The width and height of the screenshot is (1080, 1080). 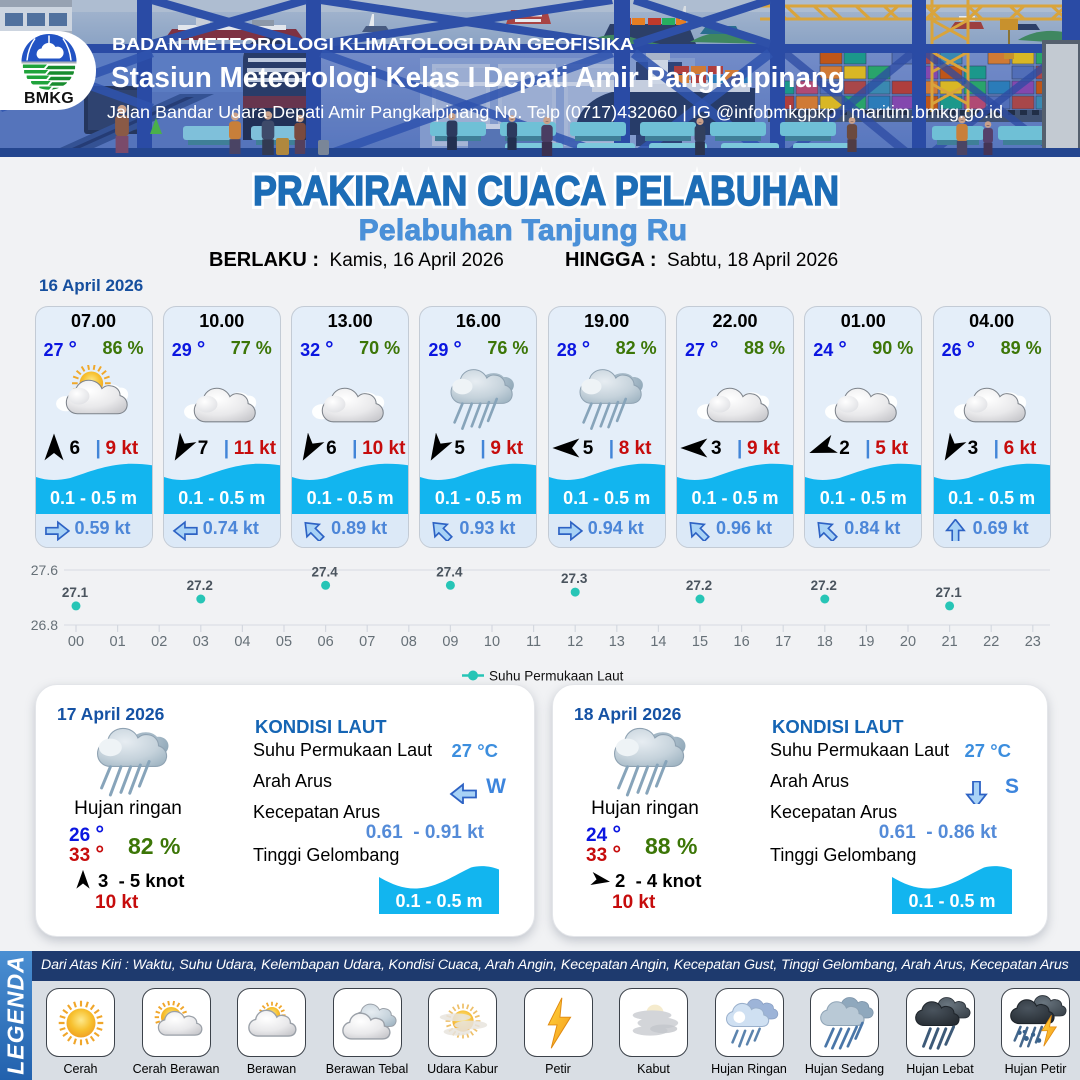 What do you see at coordinates (783, 642) in the screenshot?
I see `svg-text: 17` at bounding box center [783, 642].